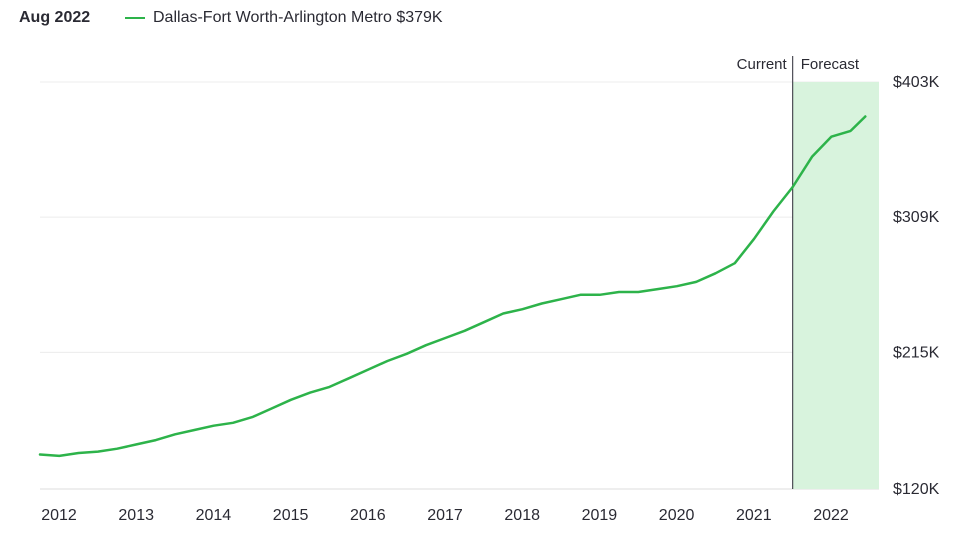 The image size is (960, 542). What do you see at coordinates (916, 82) in the screenshot?
I see `y-tick-label: $403K` at bounding box center [916, 82].